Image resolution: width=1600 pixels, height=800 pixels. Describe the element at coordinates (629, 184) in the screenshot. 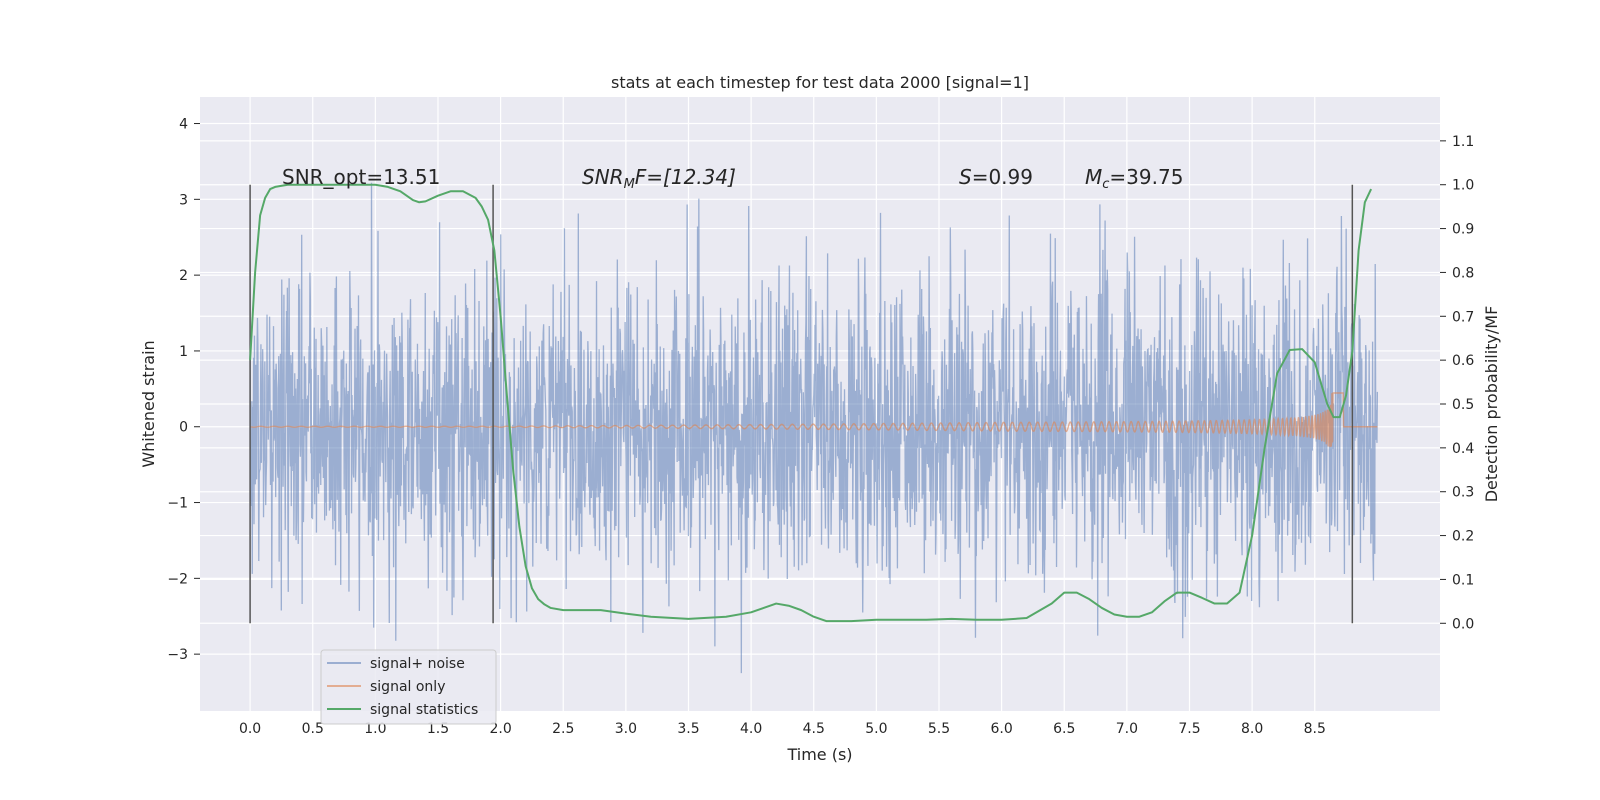

I see `annotation-snr-mf-sub: M` at that location.